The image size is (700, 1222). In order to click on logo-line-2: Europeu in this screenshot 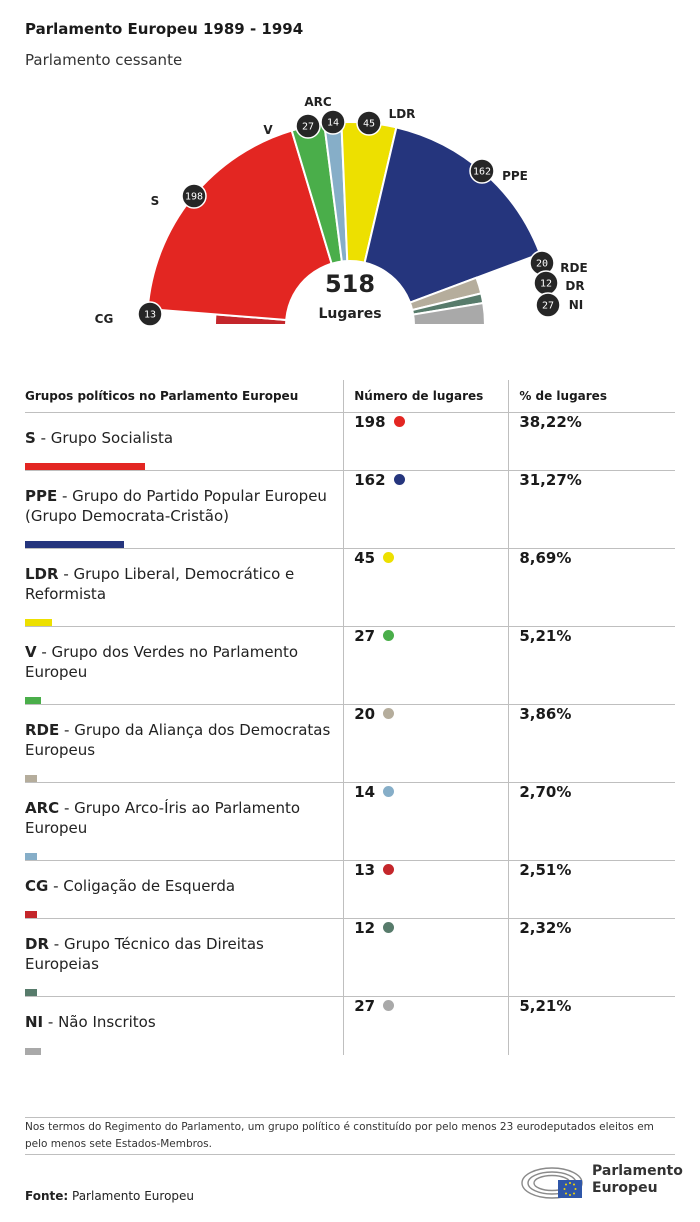, I will do `click(625, 1188)`.